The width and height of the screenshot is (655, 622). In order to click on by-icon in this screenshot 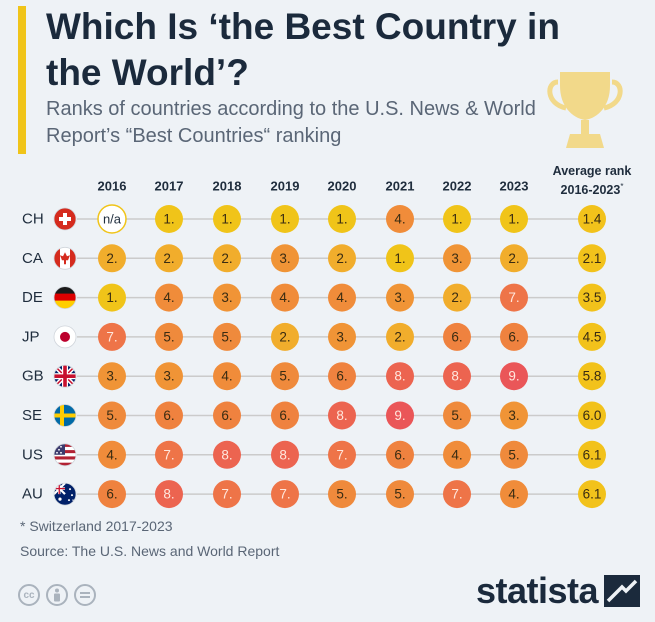, I will do `click(57, 595)`.